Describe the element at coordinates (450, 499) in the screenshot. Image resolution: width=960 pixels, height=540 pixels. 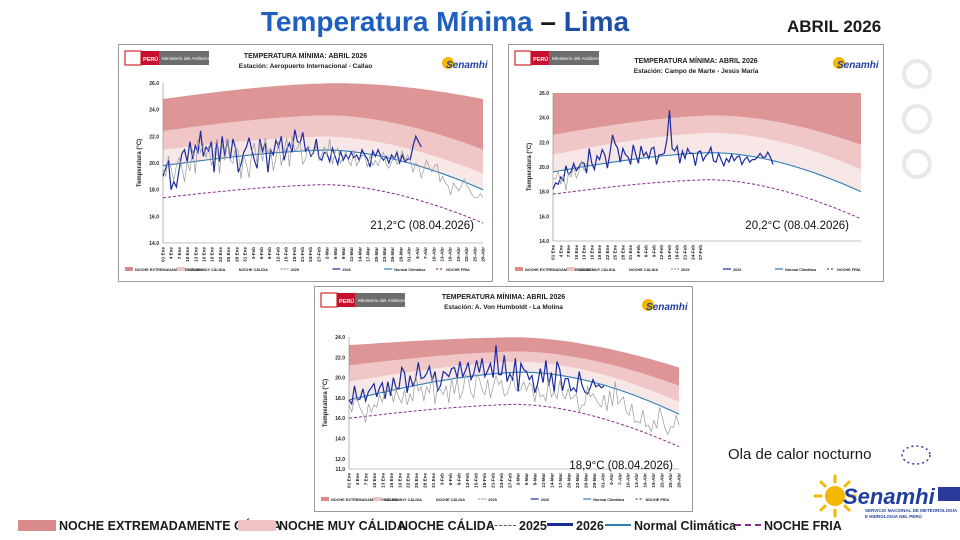
I see `chart-legend-label: NOCHE CÁLIDA` at that location.